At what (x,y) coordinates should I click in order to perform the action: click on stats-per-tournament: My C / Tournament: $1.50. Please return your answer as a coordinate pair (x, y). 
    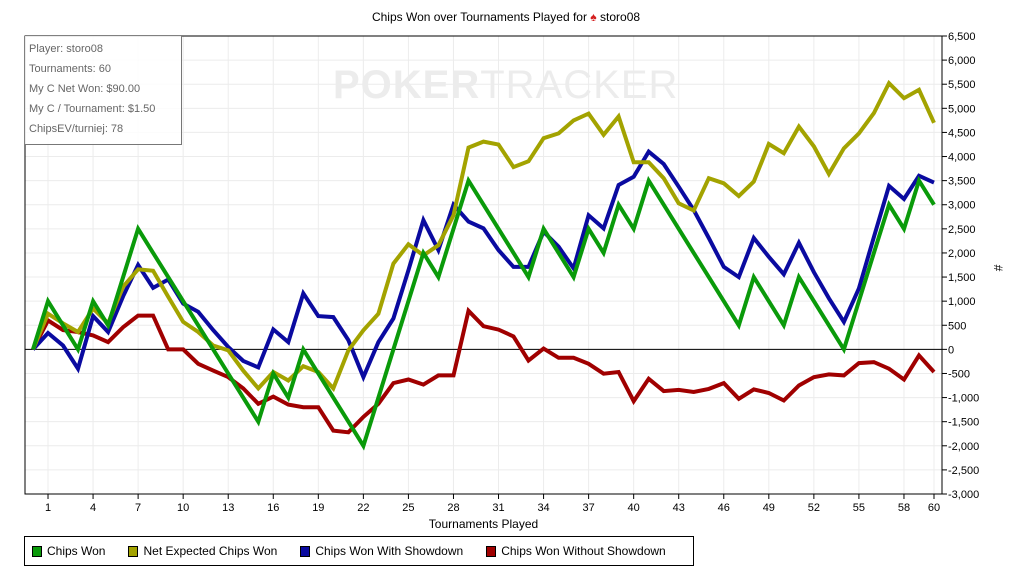
    Looking at the image, I should click on (92, 109).